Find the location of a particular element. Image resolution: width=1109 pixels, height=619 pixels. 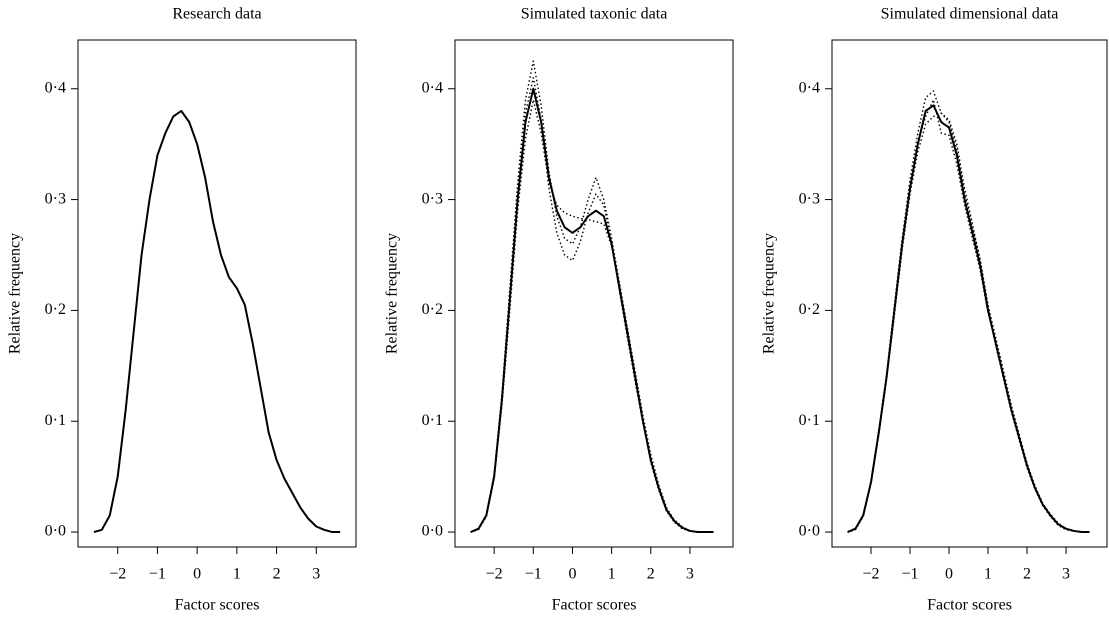

chart-title: Simulated dimensional data is located at coordinates (970, 14).